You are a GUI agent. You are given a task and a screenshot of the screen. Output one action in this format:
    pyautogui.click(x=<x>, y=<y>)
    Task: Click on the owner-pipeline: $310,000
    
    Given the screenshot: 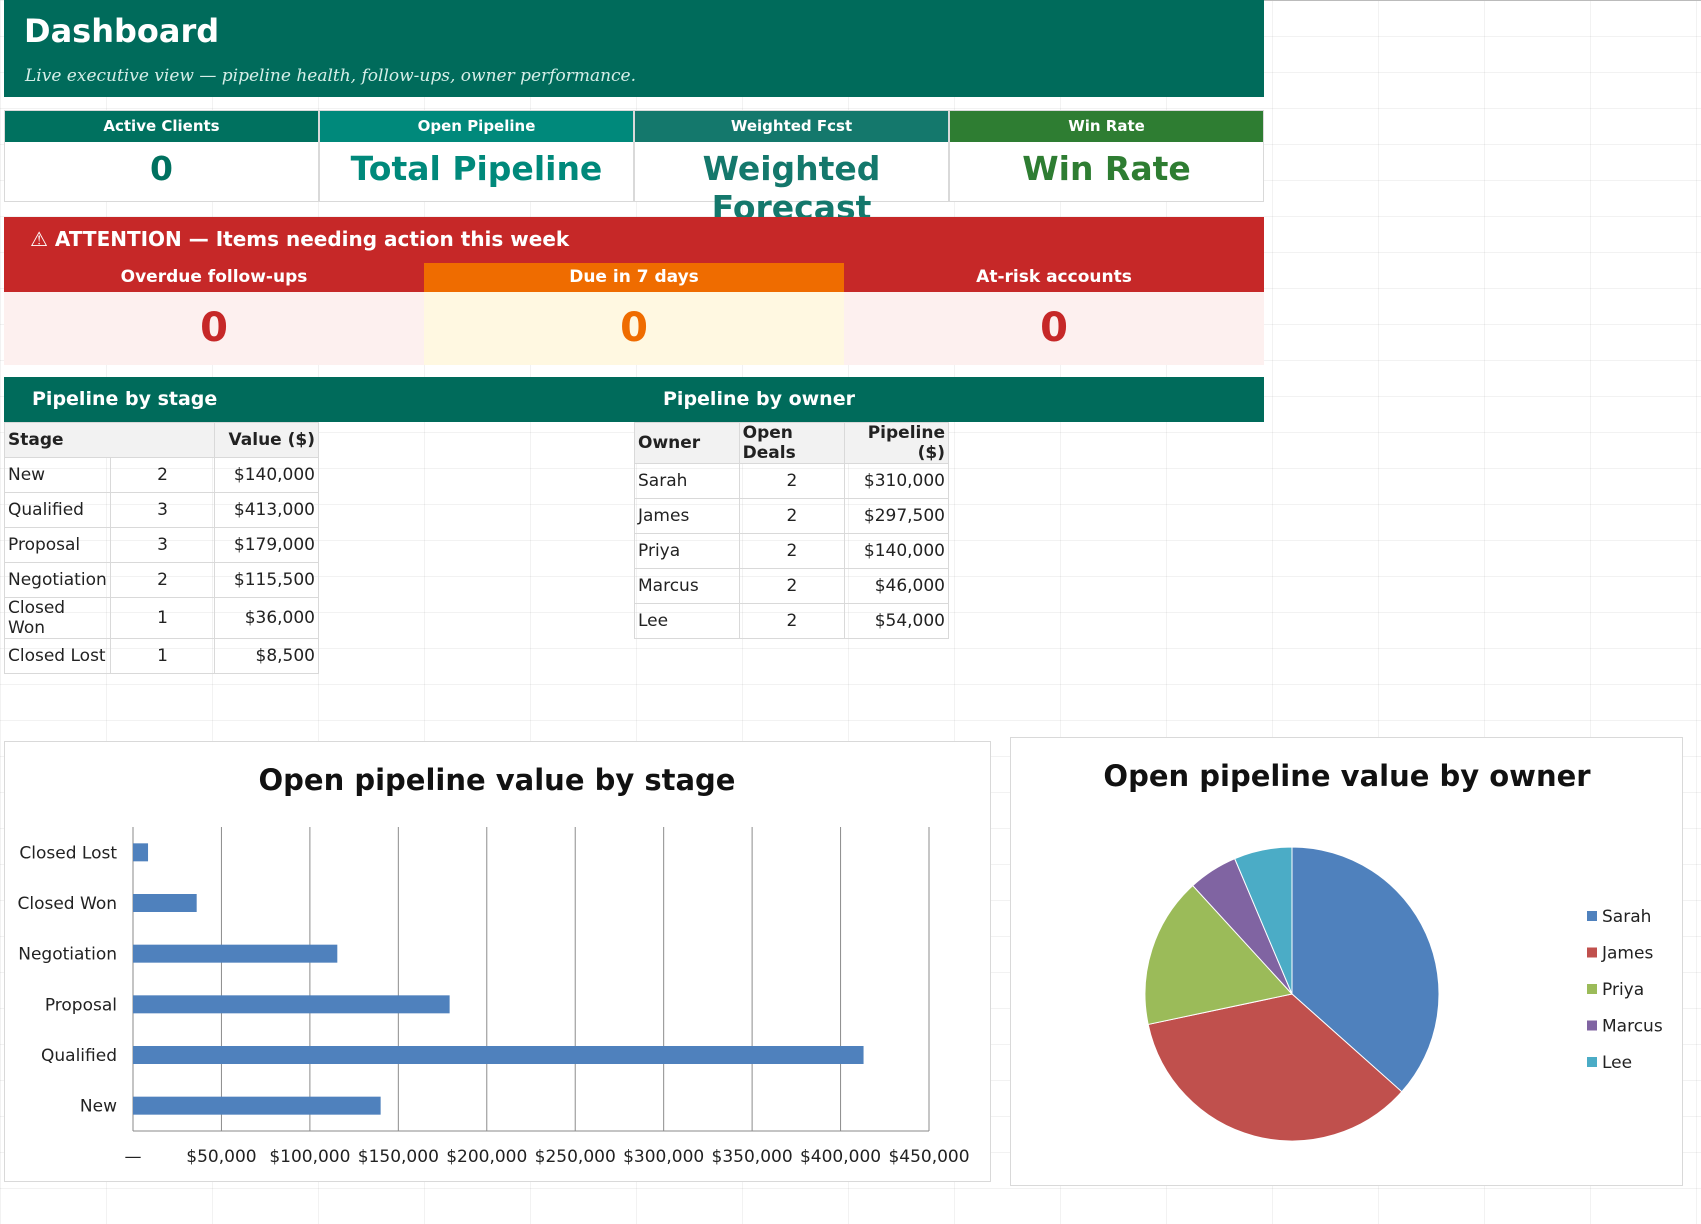 What is the action you would take?
    pyautogui.click(x=896, y=481)
    